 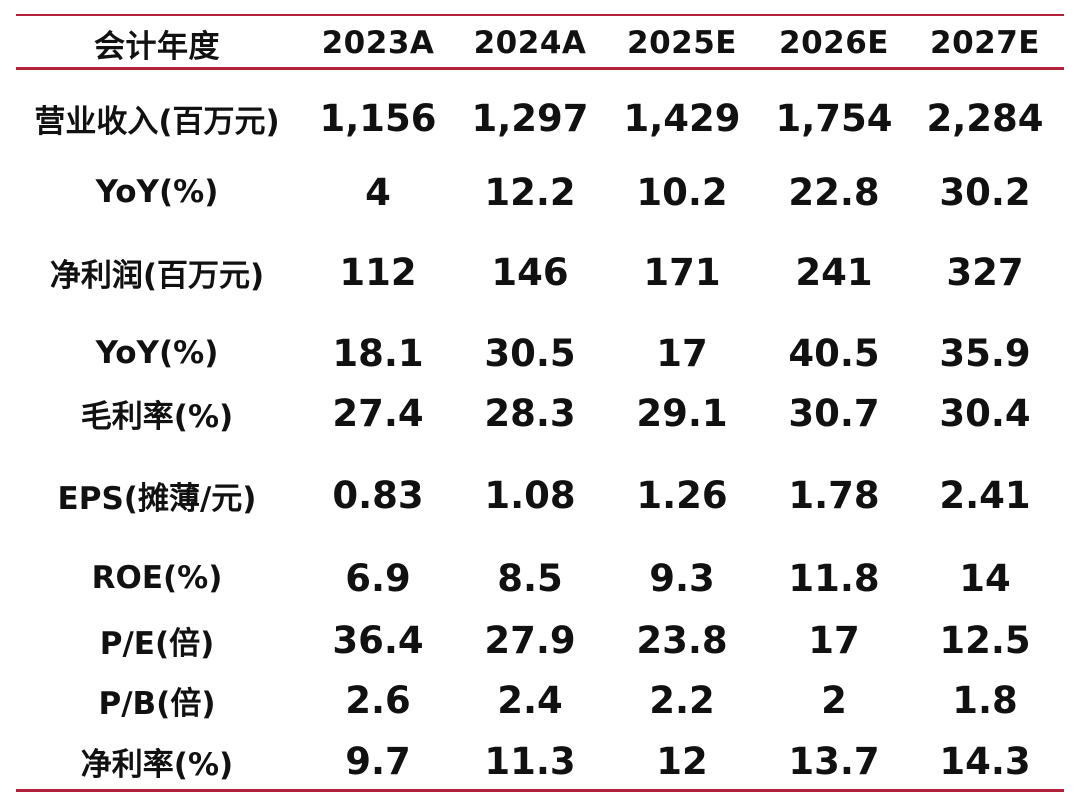 I want to click on table-cell: 2.2, so click(x=682, y=700).